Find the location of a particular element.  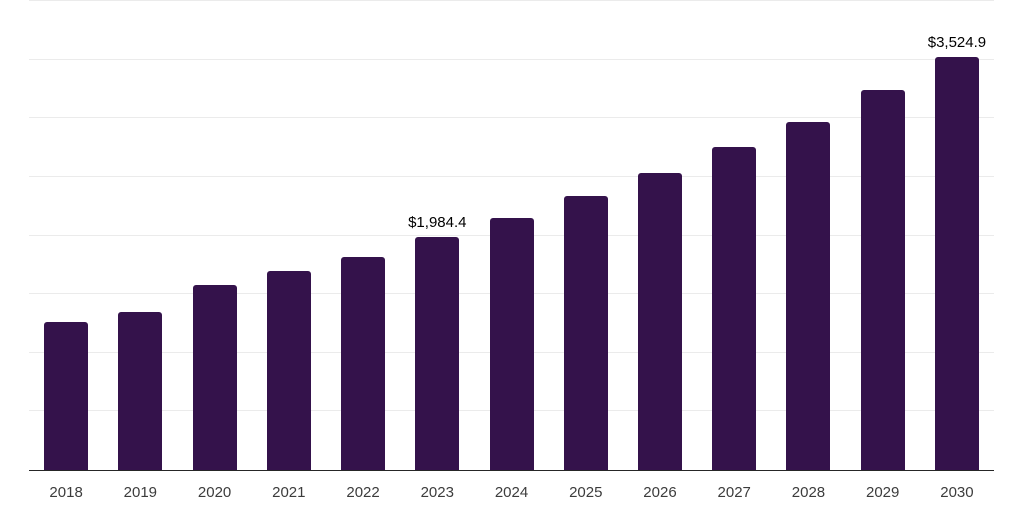

x-tick-label: 2019 is located at coordinates (140, 492).